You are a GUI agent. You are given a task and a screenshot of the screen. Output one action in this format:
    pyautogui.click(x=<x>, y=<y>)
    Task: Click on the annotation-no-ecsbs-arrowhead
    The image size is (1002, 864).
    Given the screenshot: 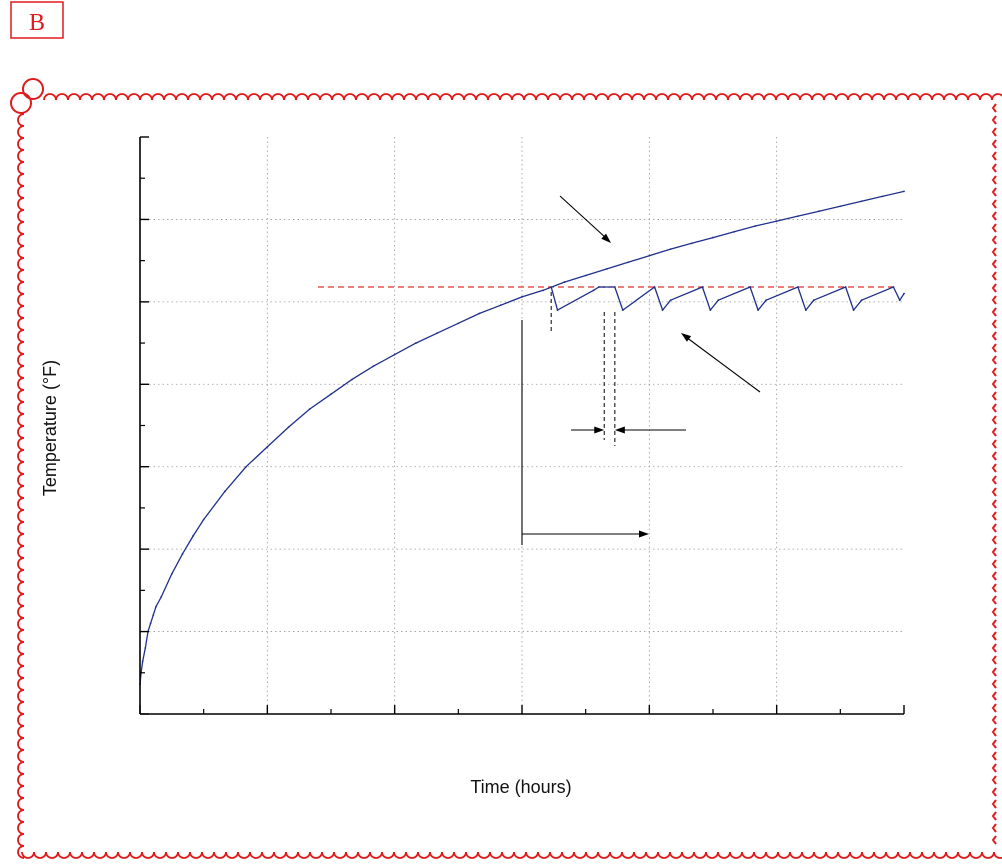 What is the action you would take?
    pyautogui.click(x=606, y=238)
    